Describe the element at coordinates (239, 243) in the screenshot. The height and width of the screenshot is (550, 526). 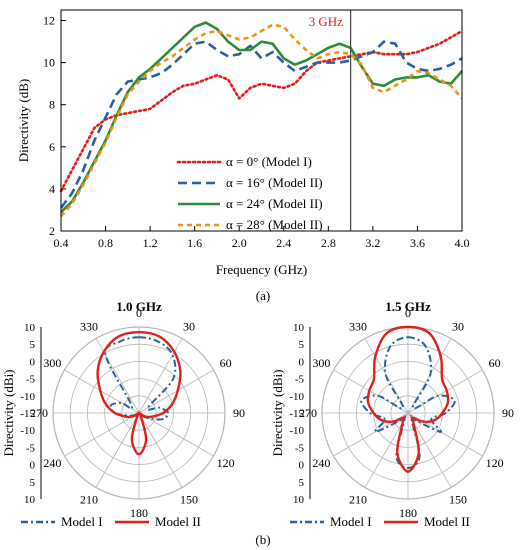
I see `x-tick-label: 2.0` at that location.